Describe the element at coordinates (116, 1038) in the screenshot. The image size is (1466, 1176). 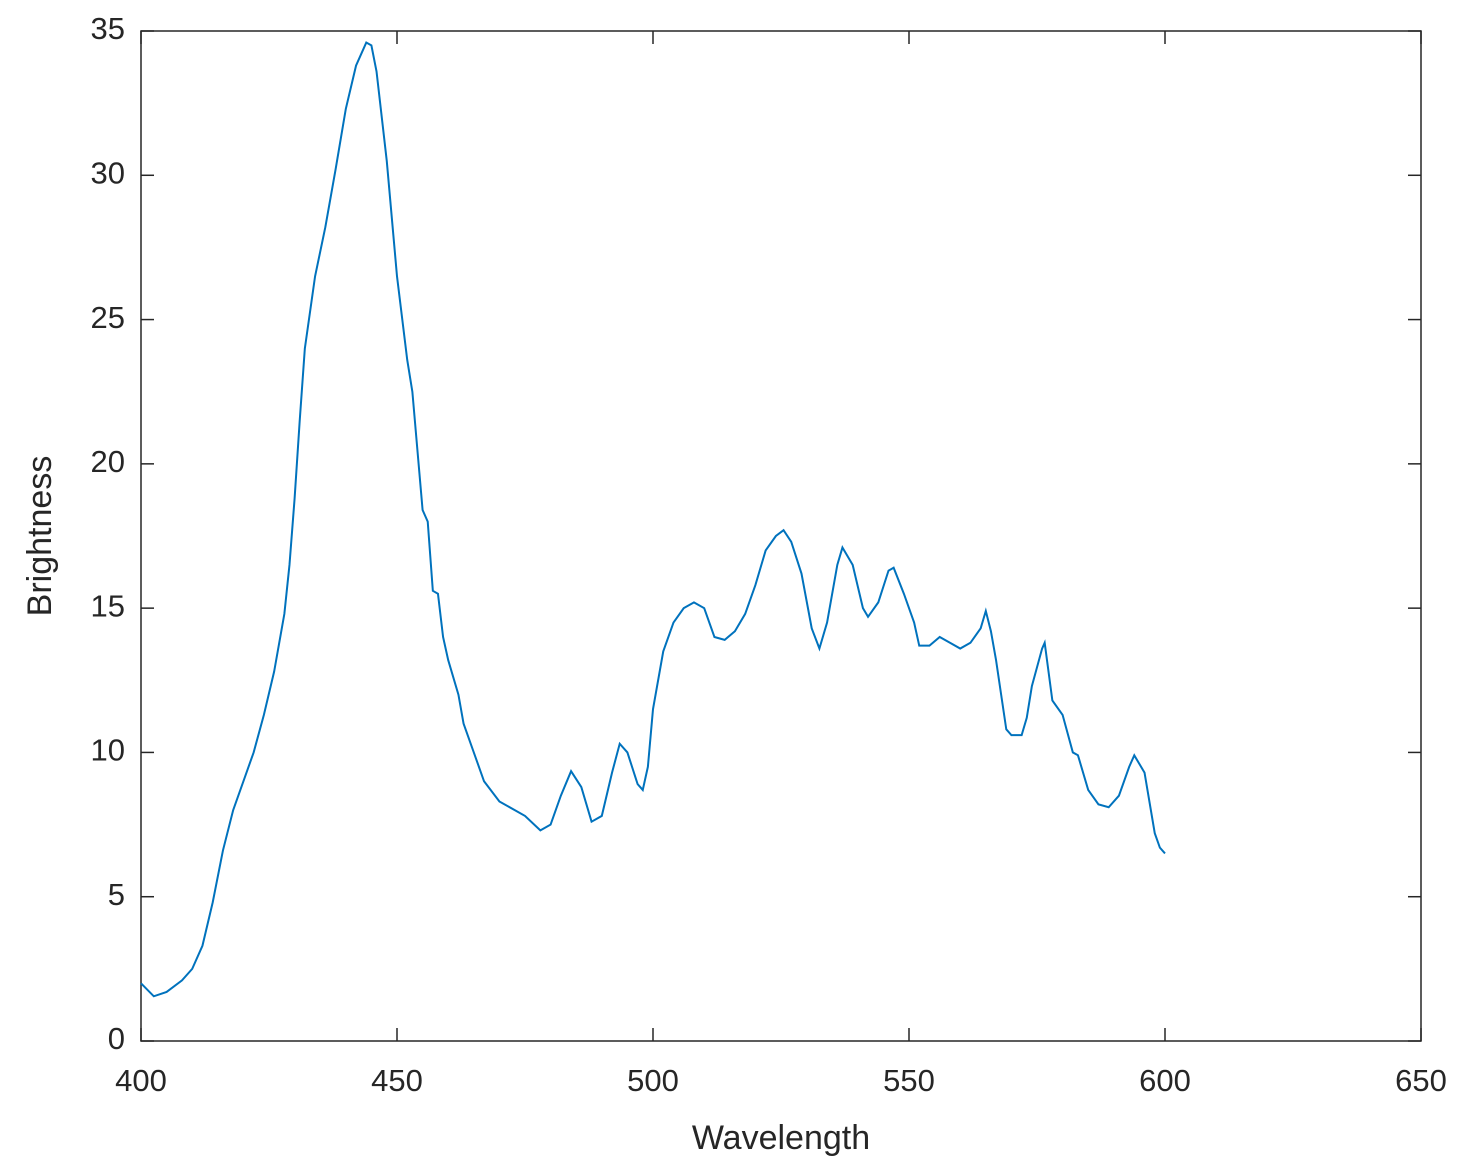
I see `y-tick-label: 0` at that location.